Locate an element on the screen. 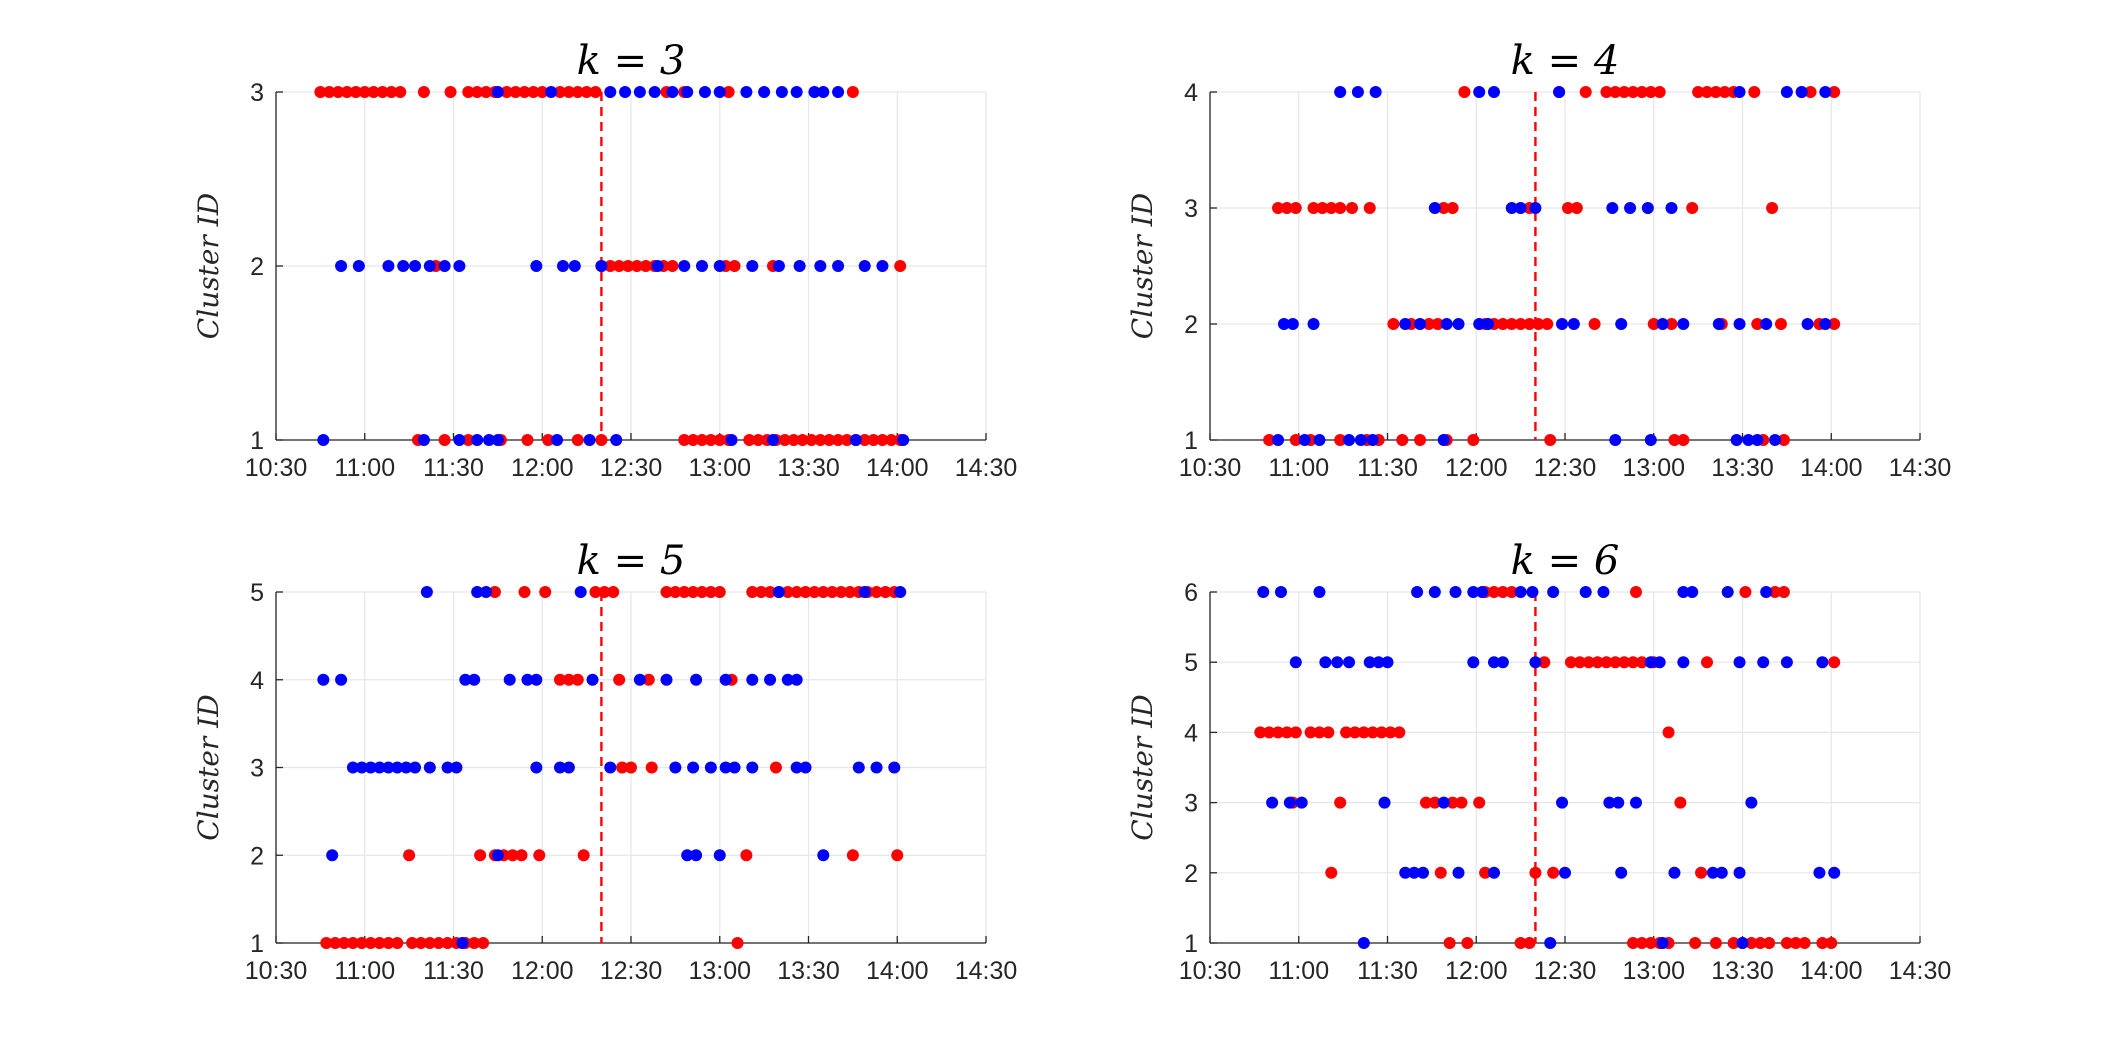  y-axis-label: Cluster ID is located at coordinates (208, 767).